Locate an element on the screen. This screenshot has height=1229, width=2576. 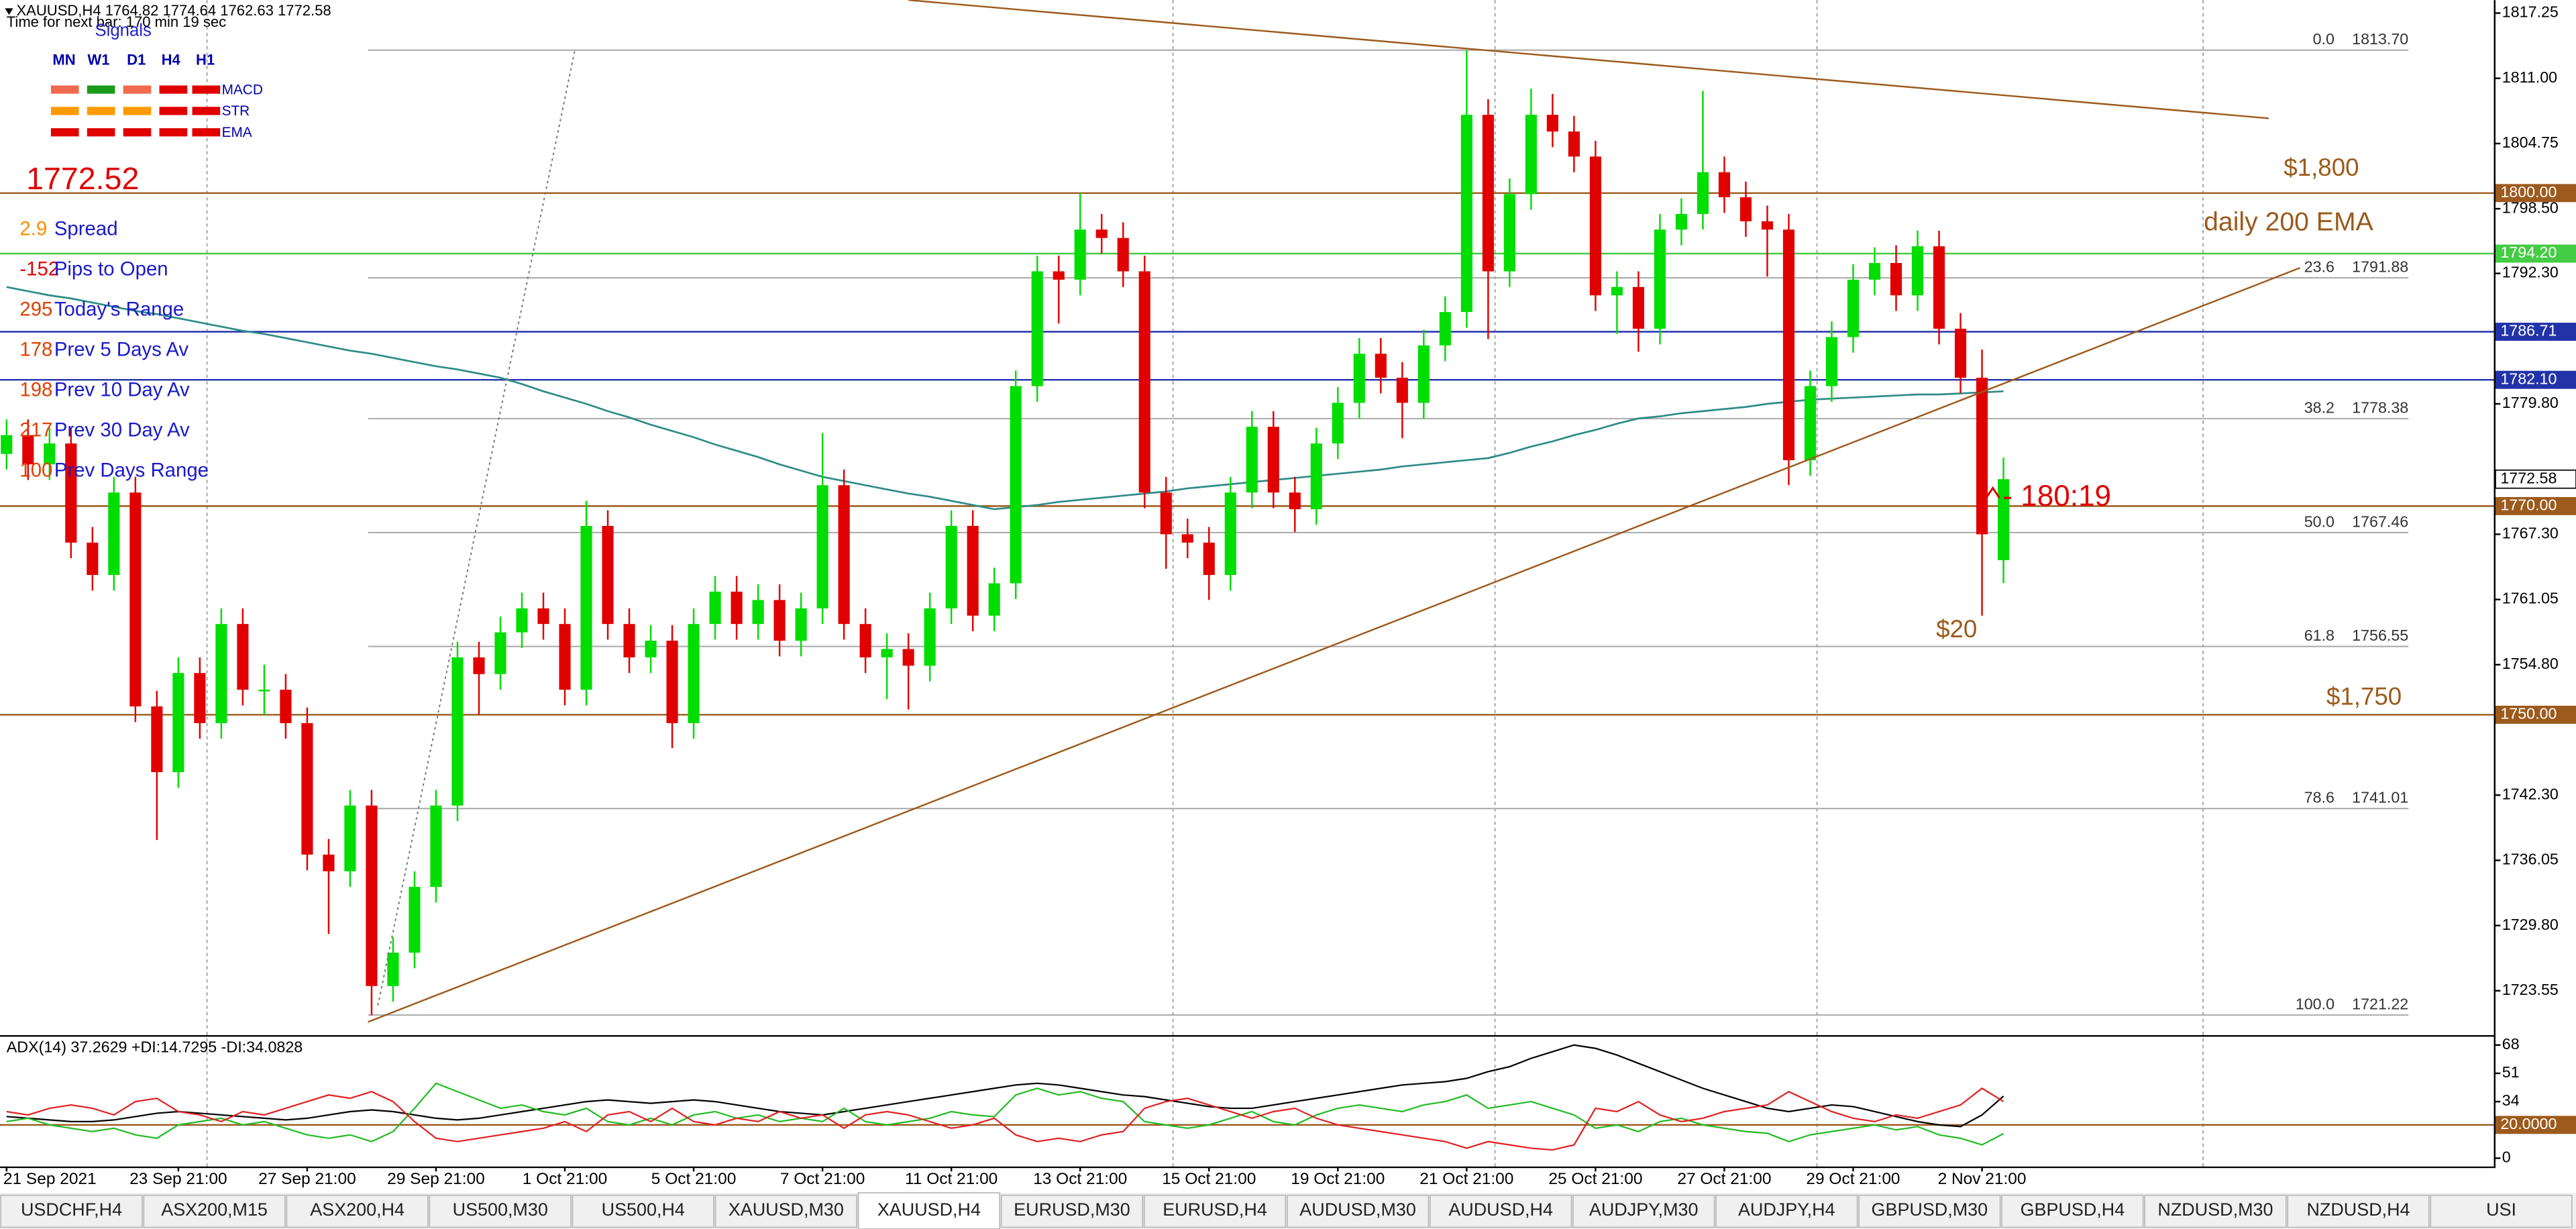
level-label: 1750.00 is located at coordinates (2528, 714).